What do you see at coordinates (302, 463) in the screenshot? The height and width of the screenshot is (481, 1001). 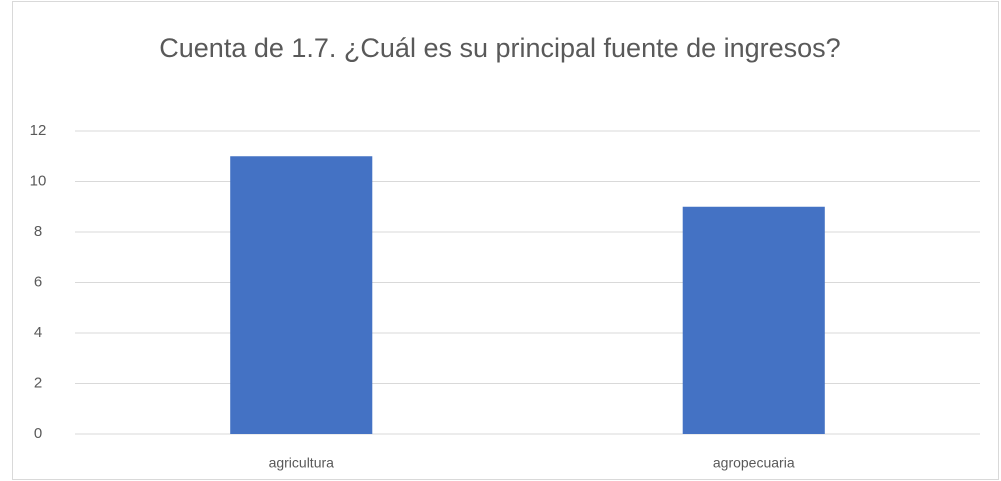 I see `x-tick-label: agricultura` at bounding box center [302, 463].